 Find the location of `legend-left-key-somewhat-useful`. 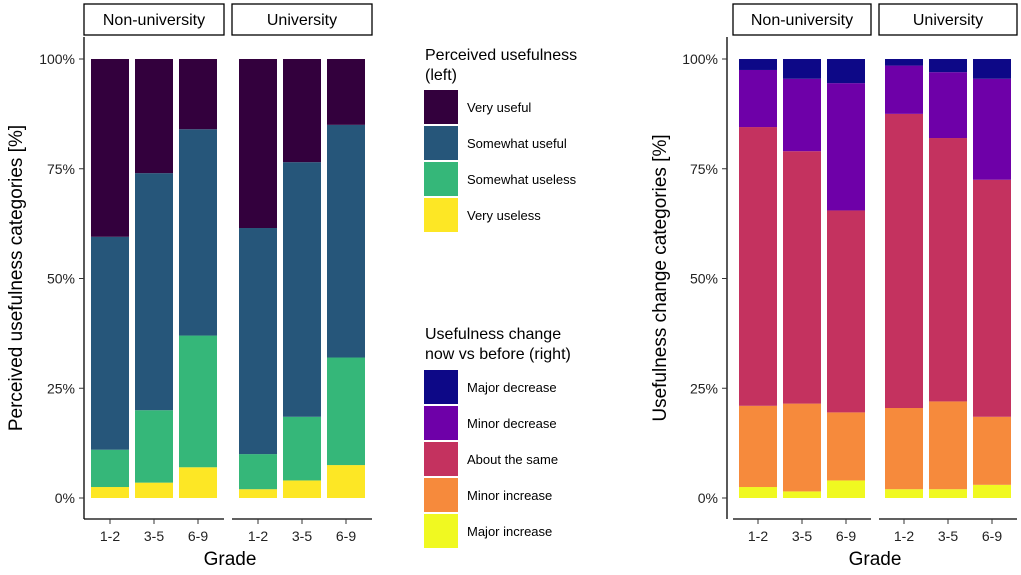

legend-left-key-somewhat-useful is located at coordinates (441, 143).